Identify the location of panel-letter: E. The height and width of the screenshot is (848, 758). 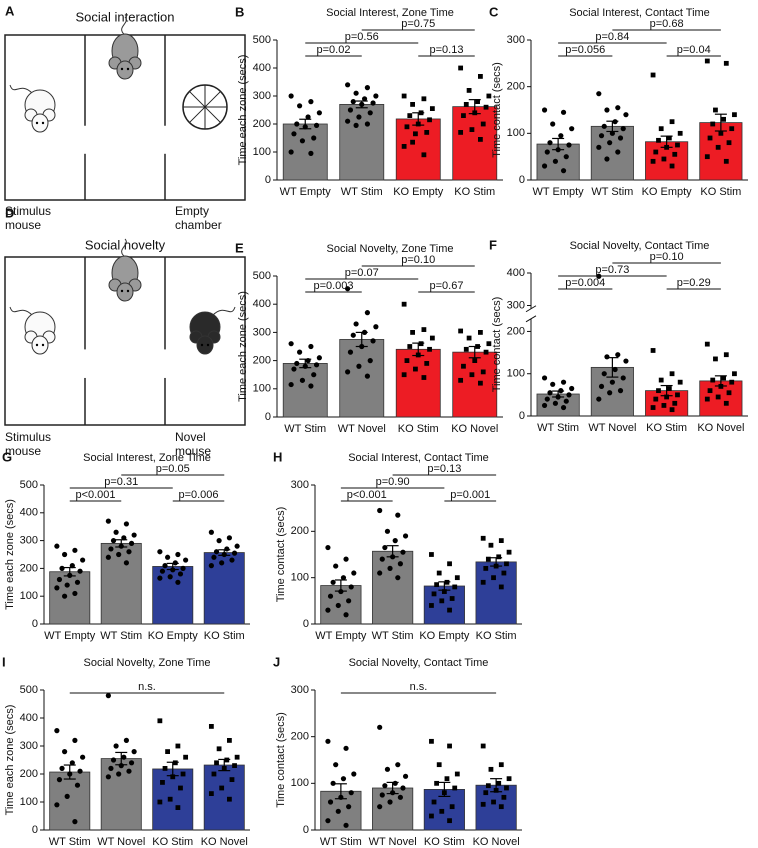
(239, 247).